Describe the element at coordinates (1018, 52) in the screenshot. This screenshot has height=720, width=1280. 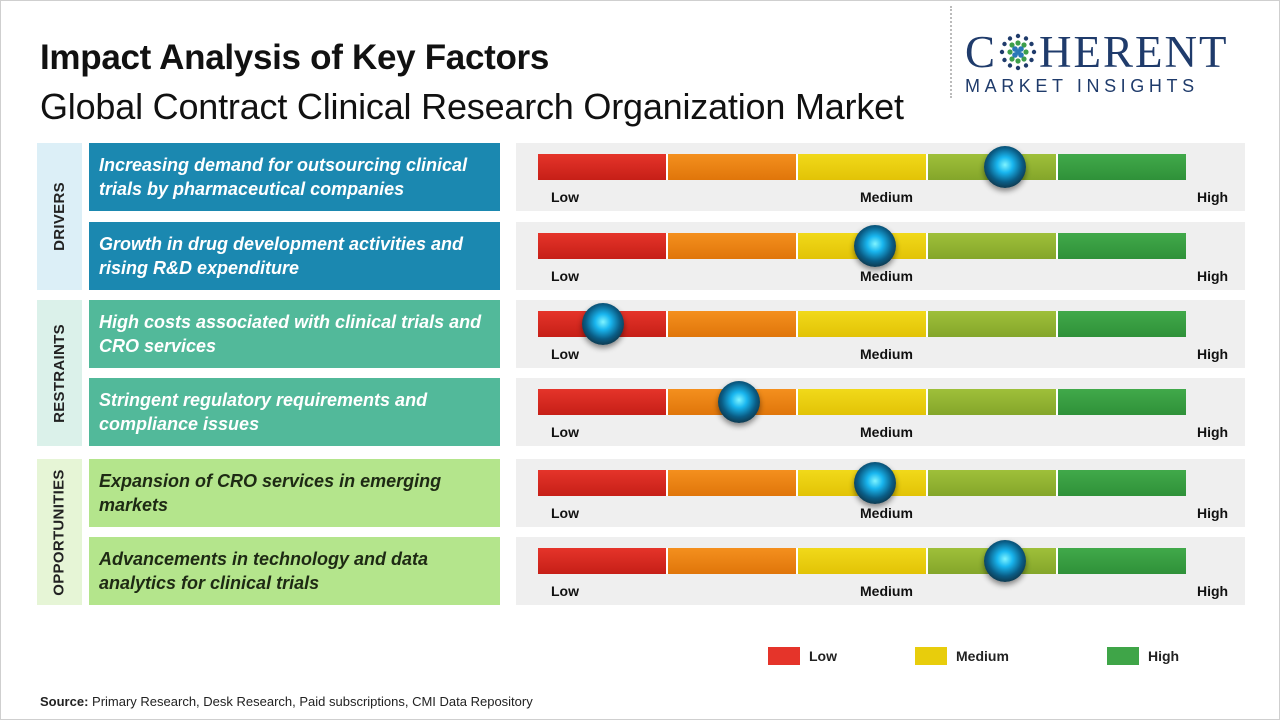
I see `globe-dots-icon` at that location.